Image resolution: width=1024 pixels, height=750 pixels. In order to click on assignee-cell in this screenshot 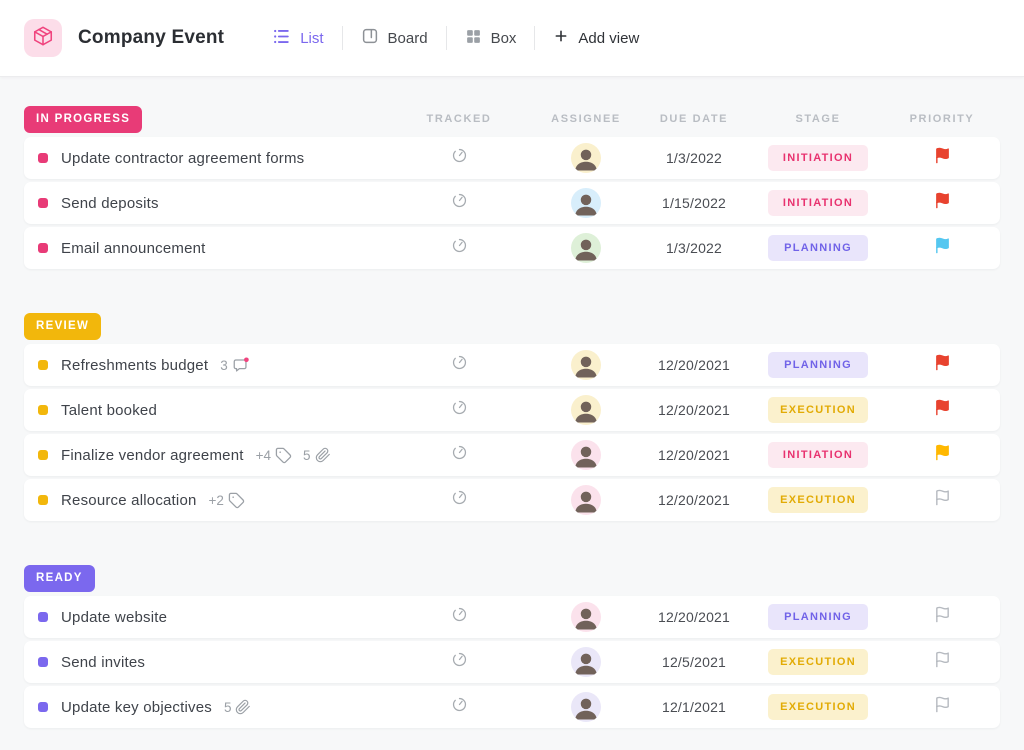, I will do `click(586, 410)`.